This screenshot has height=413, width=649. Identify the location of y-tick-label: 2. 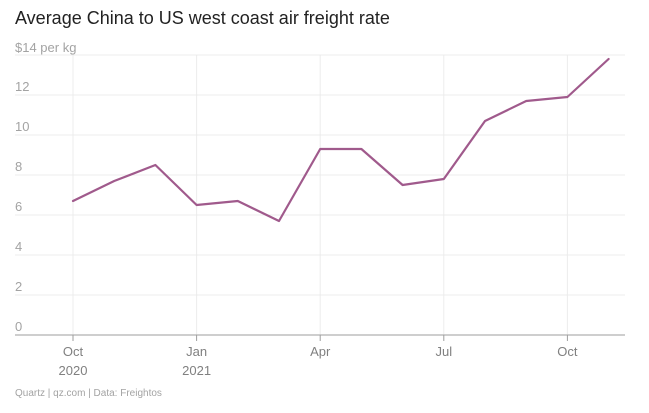
(18, 286).